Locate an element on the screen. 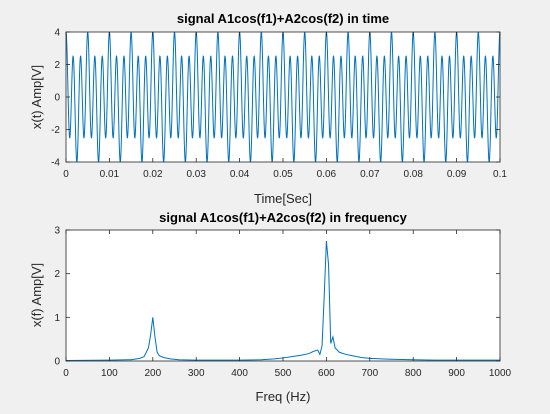 The width and height of the screenshot is (550, 414). time-x-tick-label: 0 is located at coordinates (66, 174).